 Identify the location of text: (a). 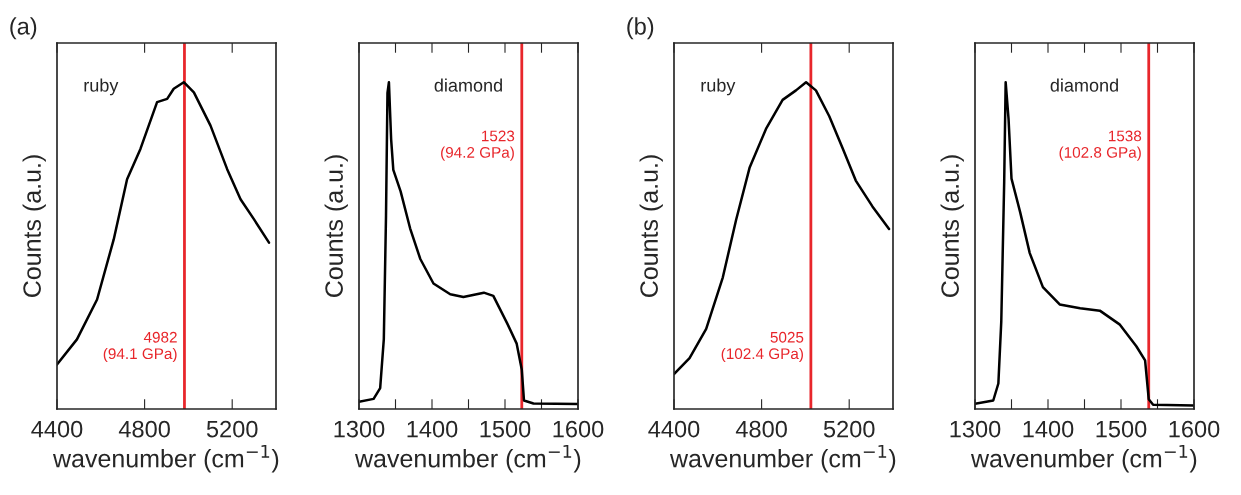
(23, 28).